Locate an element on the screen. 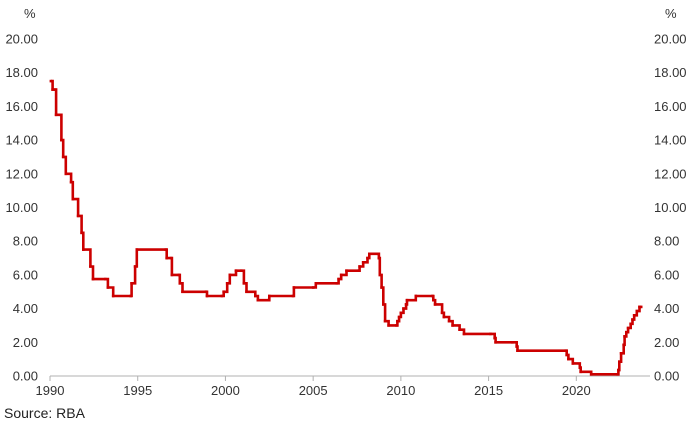 The width and height of the screenshot is (700, 427). x-tick-label: 2015 is located at coordinates (488, 390).